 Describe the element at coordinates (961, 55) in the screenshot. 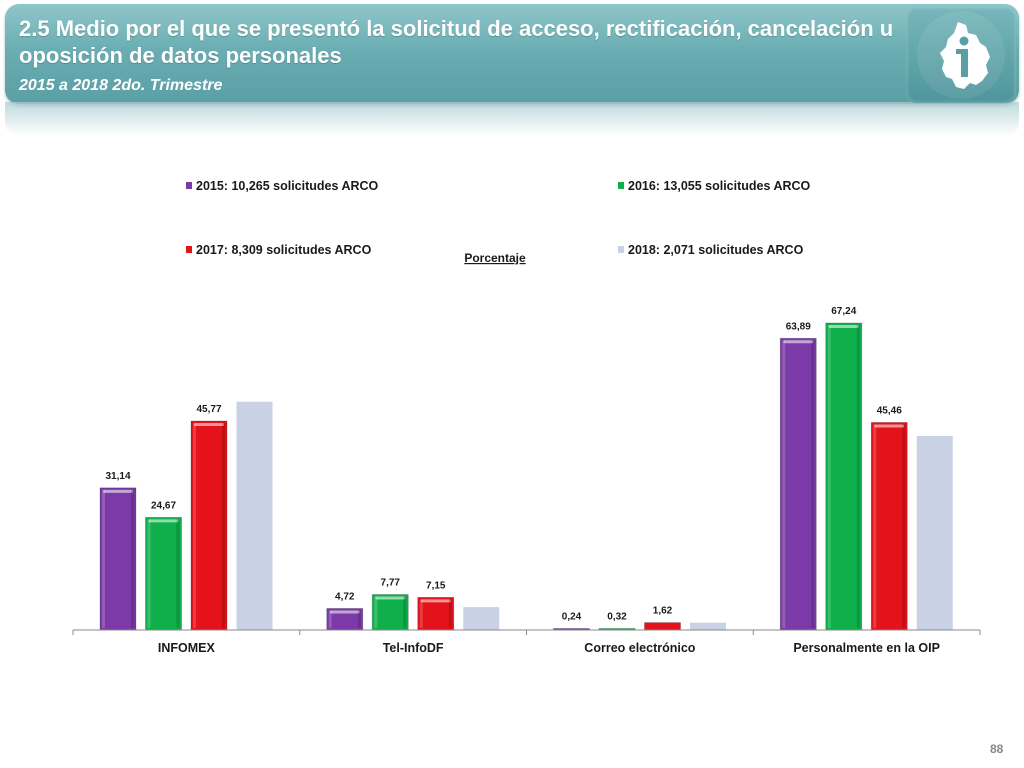

I see `mexico-city-info-icon` at that location.